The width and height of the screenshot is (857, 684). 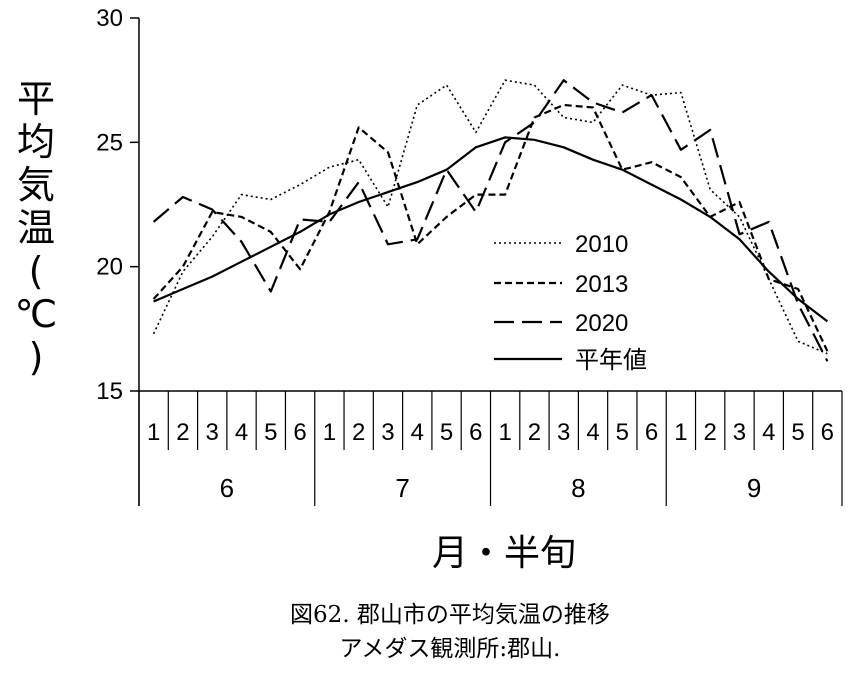 I want to click on y-axis-label: 平均気温(℃), so click(x=36, y=228).